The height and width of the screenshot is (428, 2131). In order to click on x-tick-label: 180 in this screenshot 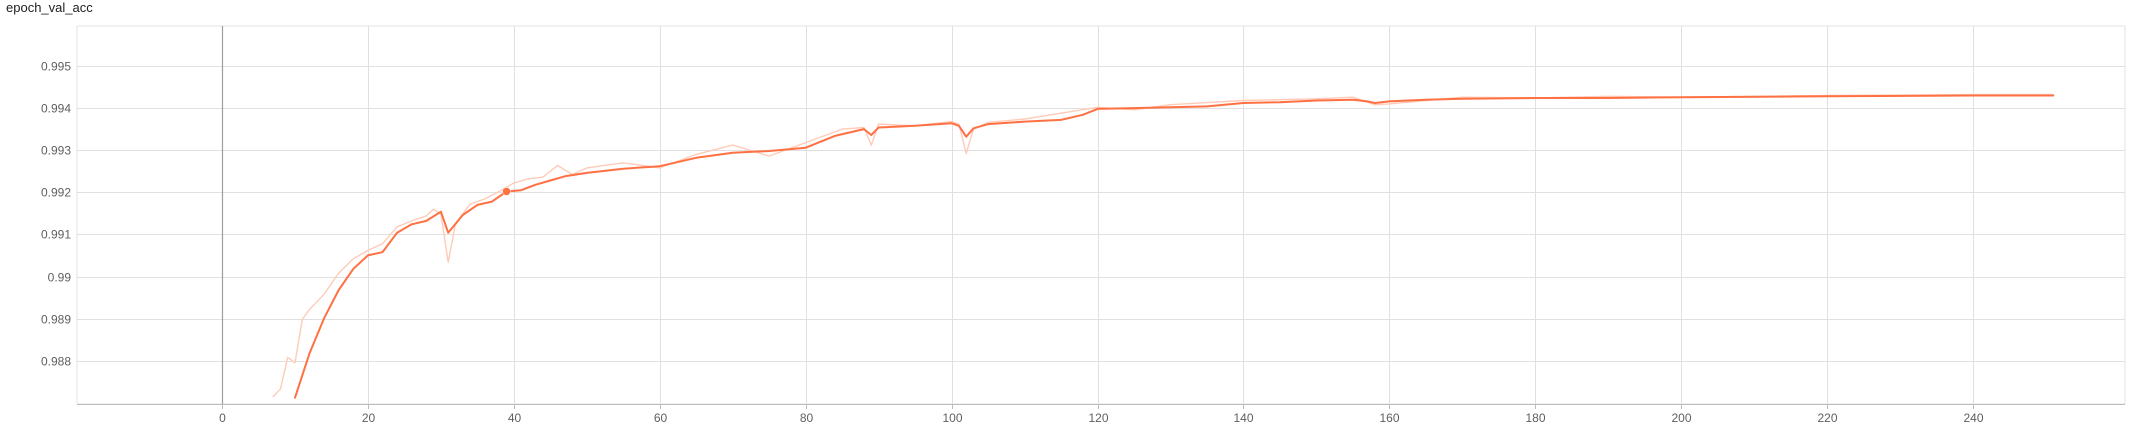, I will do `click(1535, 418)`.